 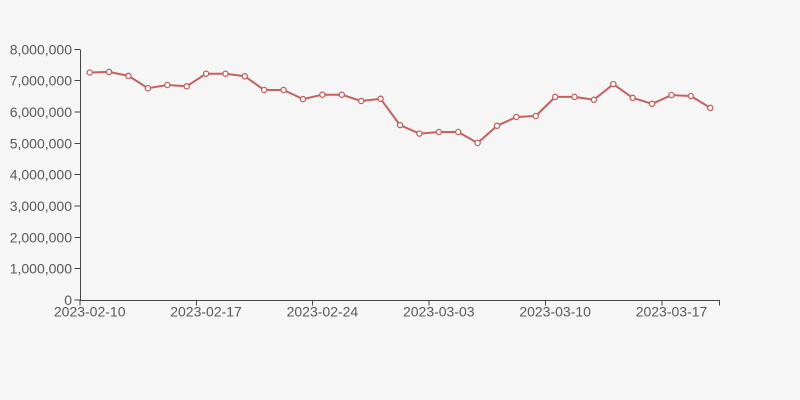 I want to click on y-axis-tick-label: 8,000,000, so click(x=41, y=49).